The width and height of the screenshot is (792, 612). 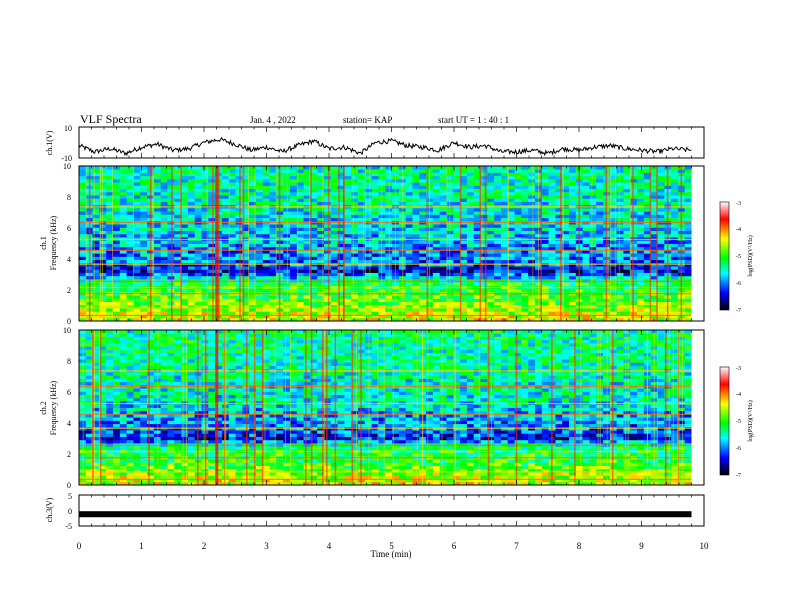 What do you see at coordinates (53, 242) in the screenshot?
I see `ch1-freq-label: Frequency (kHz)` at bounding box center [53, 242].